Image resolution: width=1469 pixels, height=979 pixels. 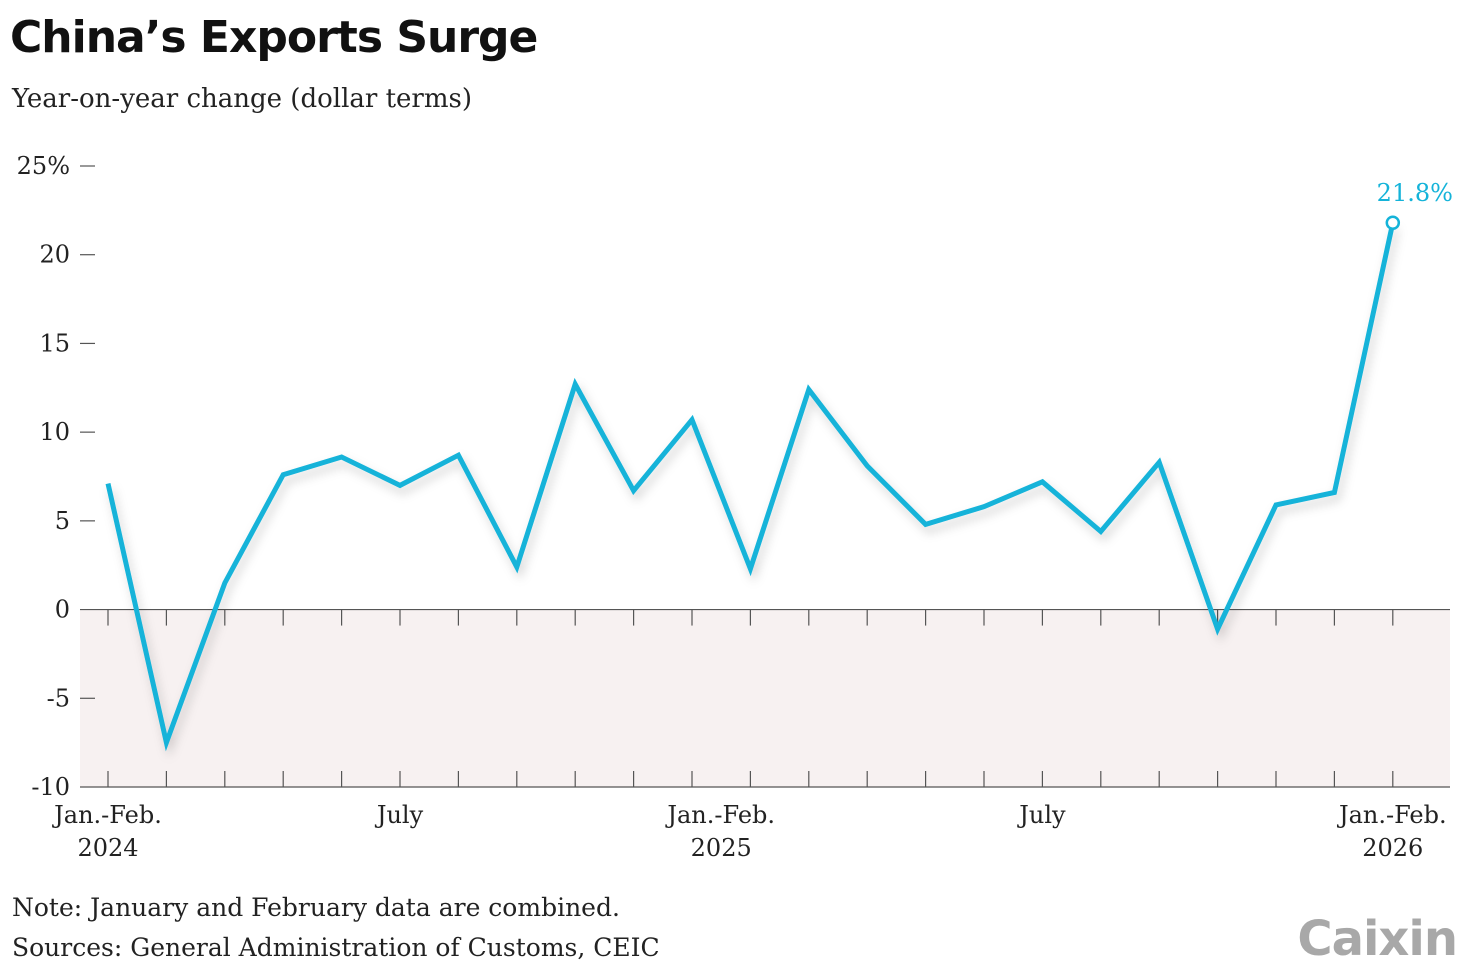 I want to click on x-tick-label-year: 2025, so click(x=721, y=848).